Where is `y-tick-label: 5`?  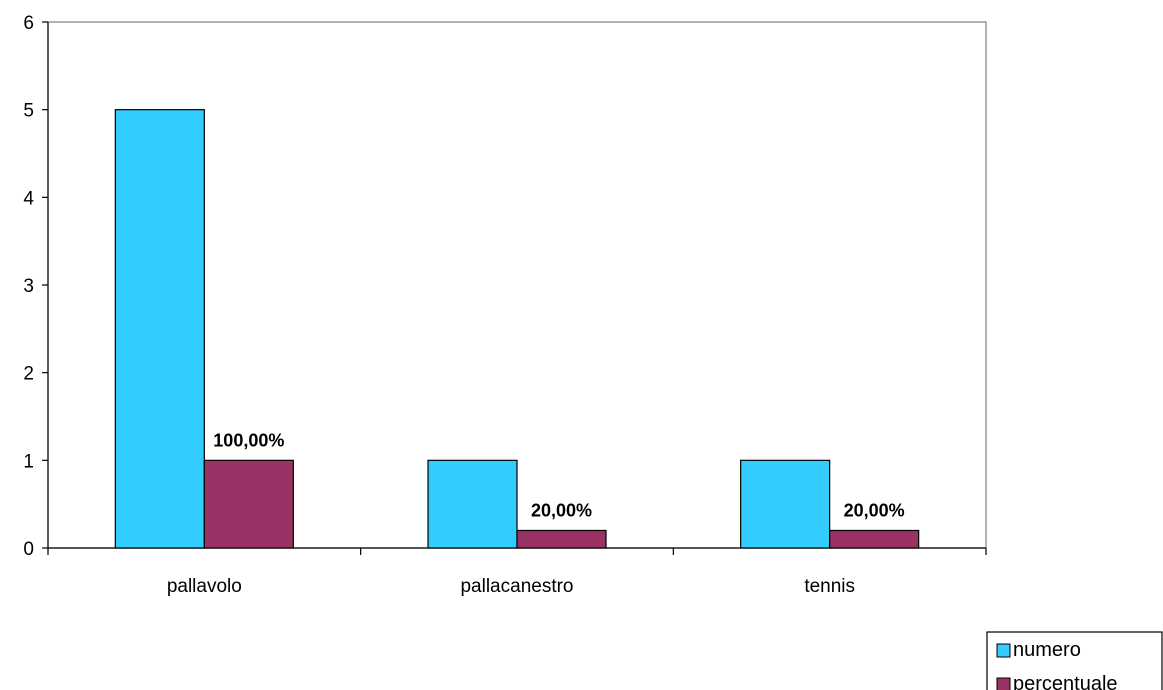 y-tick-label: 5 is located at coordinates (28, 111).